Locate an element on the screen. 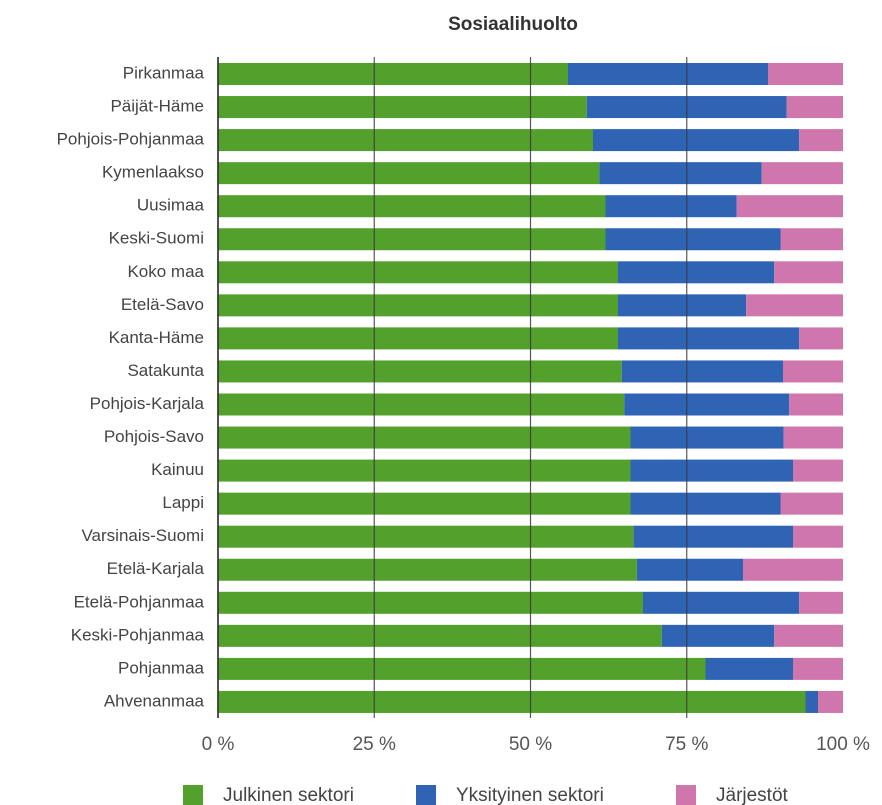 Image resolution: width=882 pixels, height=805 pixels. y-tick-label: Satakunta is located at coordinates (165, 370).